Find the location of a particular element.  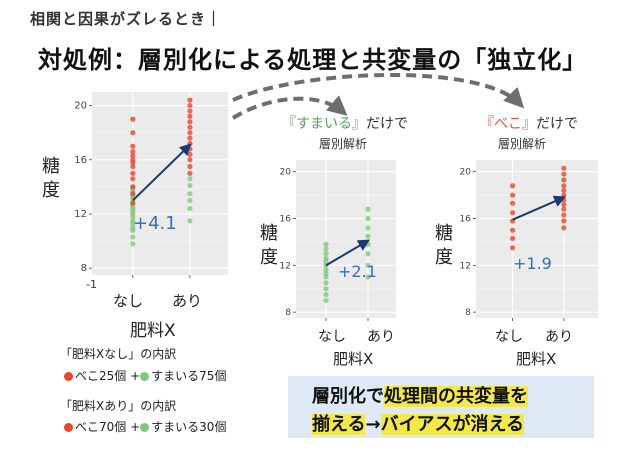

section-header: 相関と因果がズレるとき｜ is located at coordinates (126, 19).